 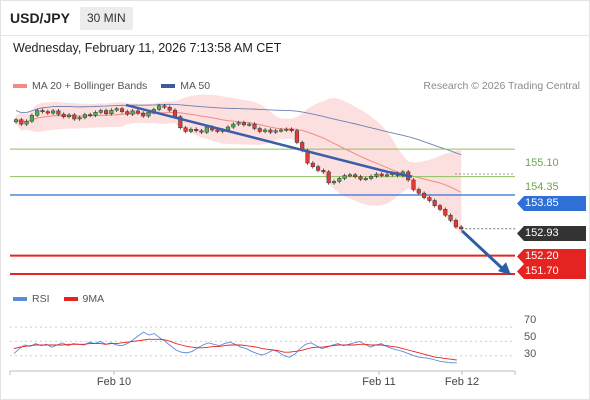 I want to click on ma20-label: MA 20 + Bollinger Bands, so click(x=90, y=86).